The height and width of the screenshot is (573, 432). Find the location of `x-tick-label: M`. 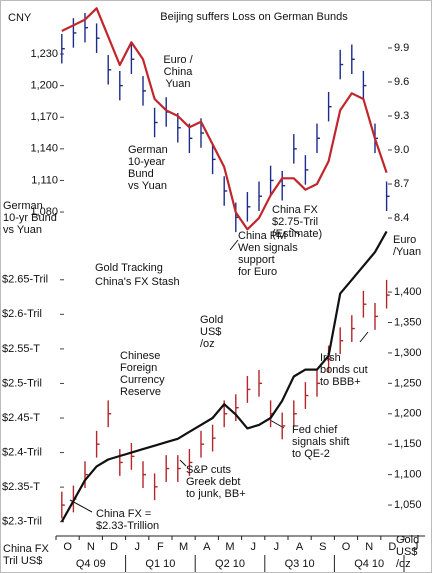

x-tick-label: M is located at coordinates (229, 547).